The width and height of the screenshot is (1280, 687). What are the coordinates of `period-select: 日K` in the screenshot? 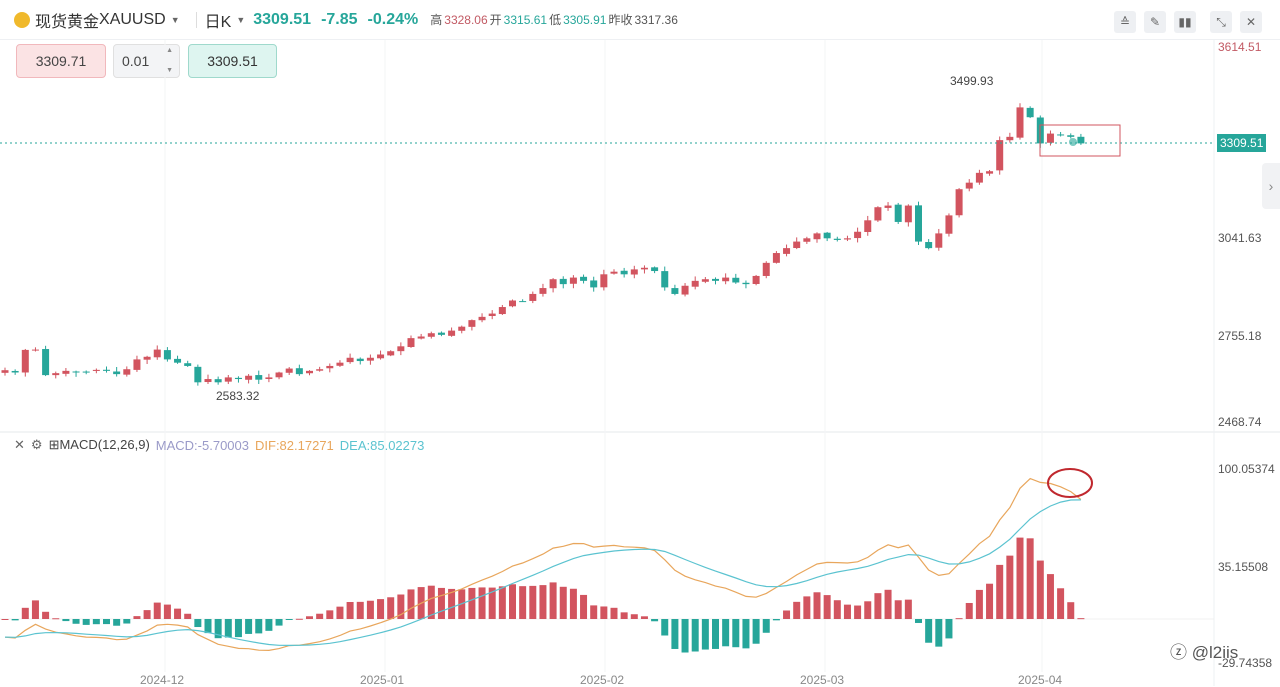 It's located at (218, 22).